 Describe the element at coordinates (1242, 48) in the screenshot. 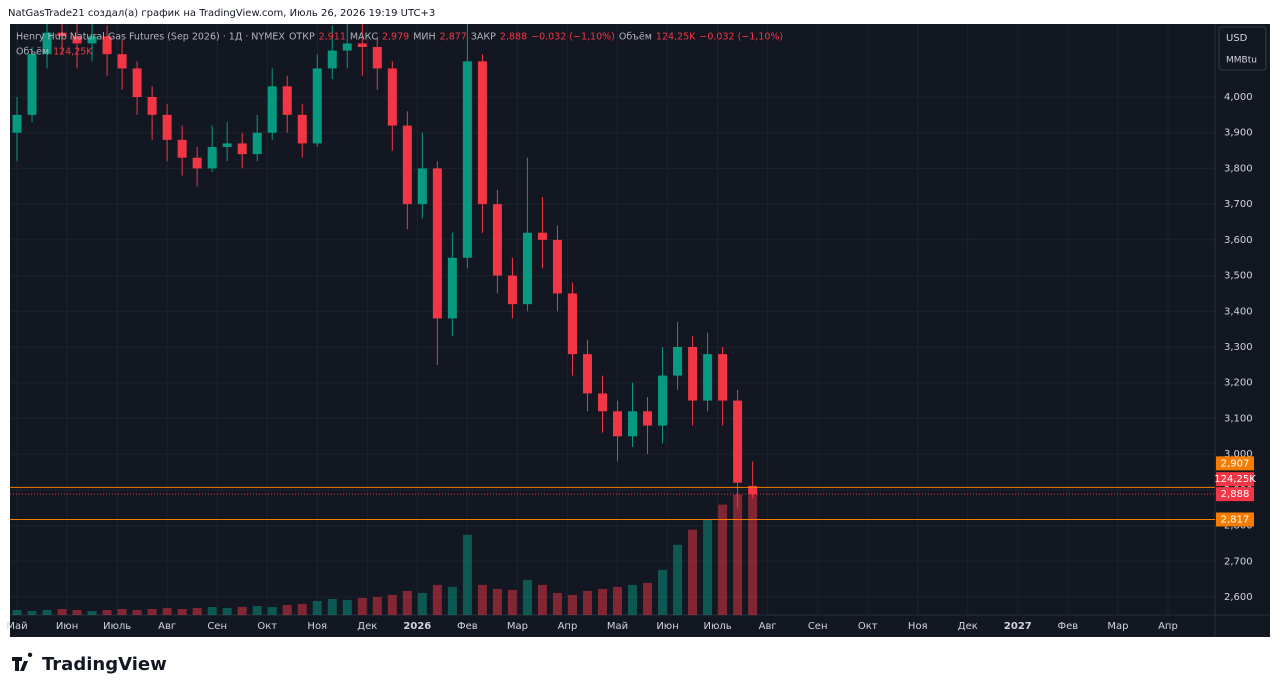

I see `unit-box` at that location.